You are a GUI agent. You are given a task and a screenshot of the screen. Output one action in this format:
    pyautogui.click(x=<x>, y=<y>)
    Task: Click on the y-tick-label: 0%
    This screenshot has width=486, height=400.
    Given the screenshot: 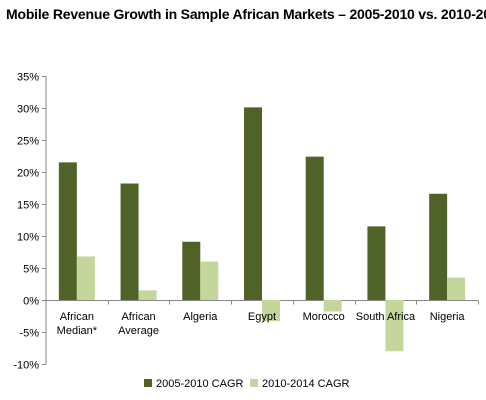 What is the action you would take?
    pyautogui.click(x=31, y=302)
    